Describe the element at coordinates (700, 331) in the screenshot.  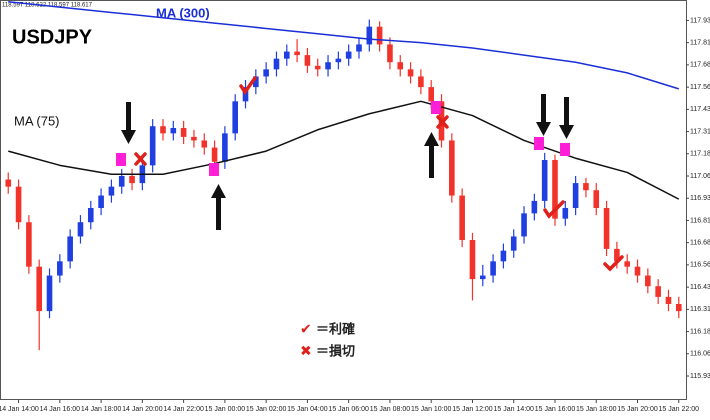
I see `y-tick-label: 116.185` at that location.